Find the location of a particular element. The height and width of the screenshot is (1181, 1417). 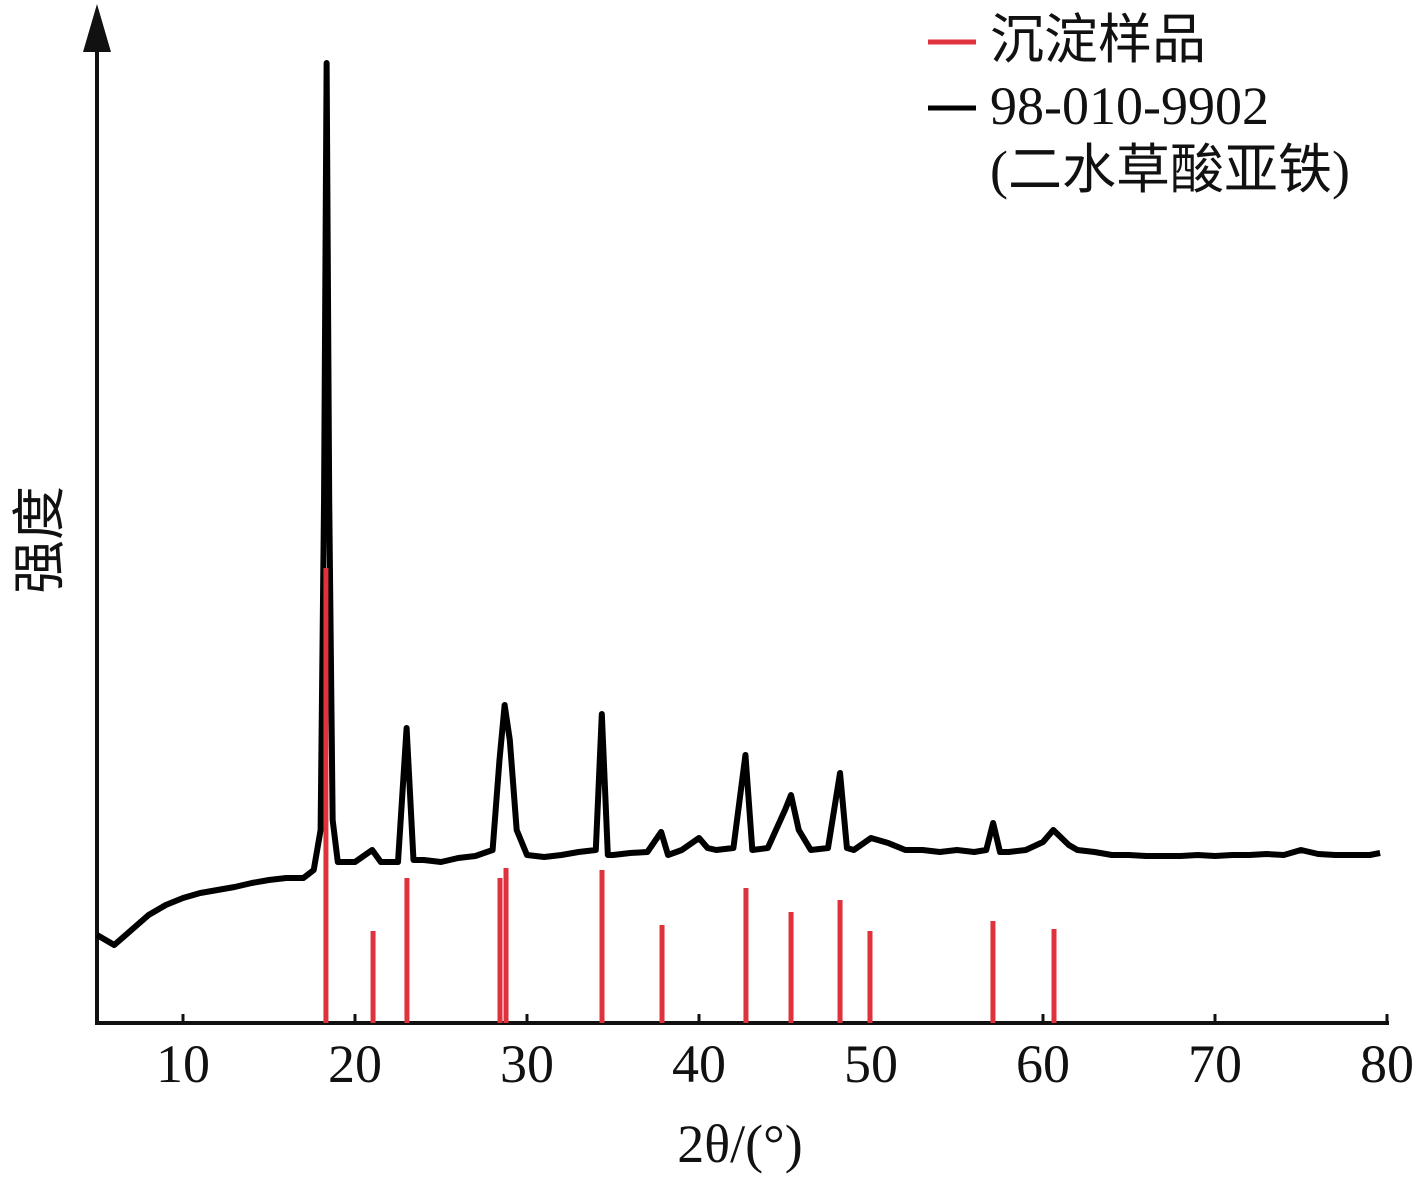

y-axis-arrow is located at coordinates (97, 28).